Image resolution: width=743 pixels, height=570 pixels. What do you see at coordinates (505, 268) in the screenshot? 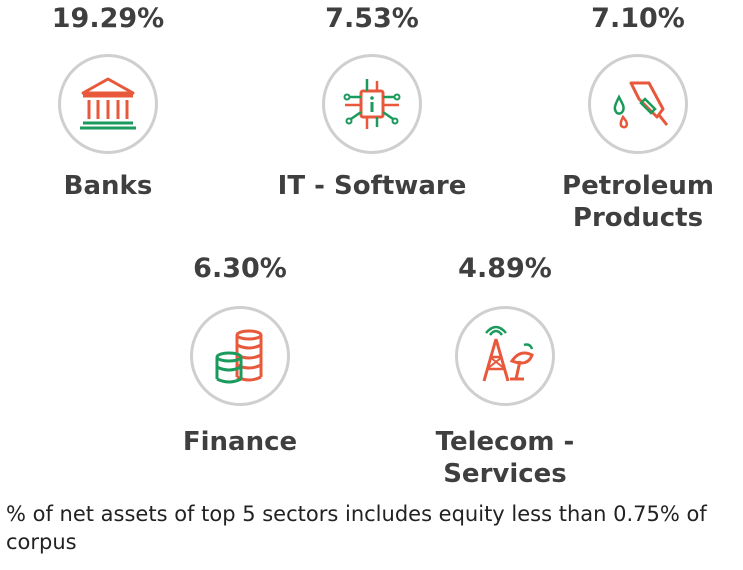
I see `sector-percentage: 4.89%` at bounding box center [505, 268].